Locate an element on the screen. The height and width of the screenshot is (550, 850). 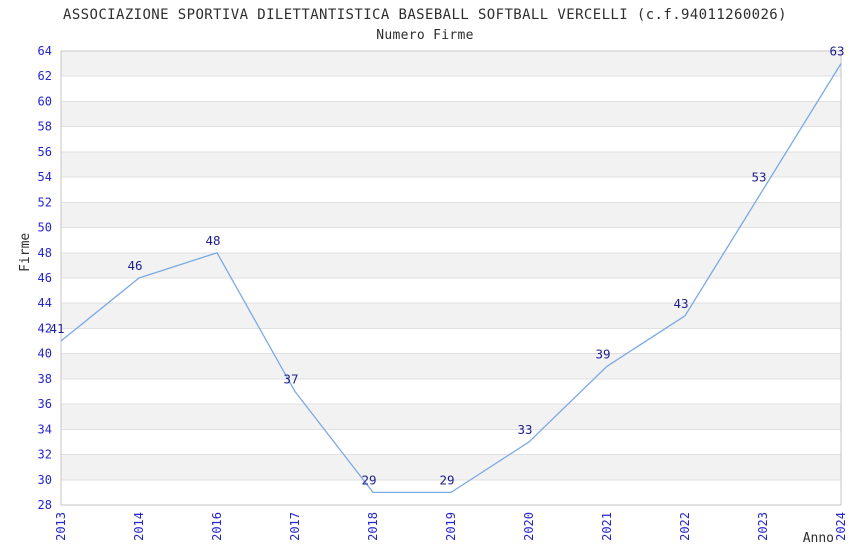
x-tick-label: 2019 is located at coordinates (451, 526).